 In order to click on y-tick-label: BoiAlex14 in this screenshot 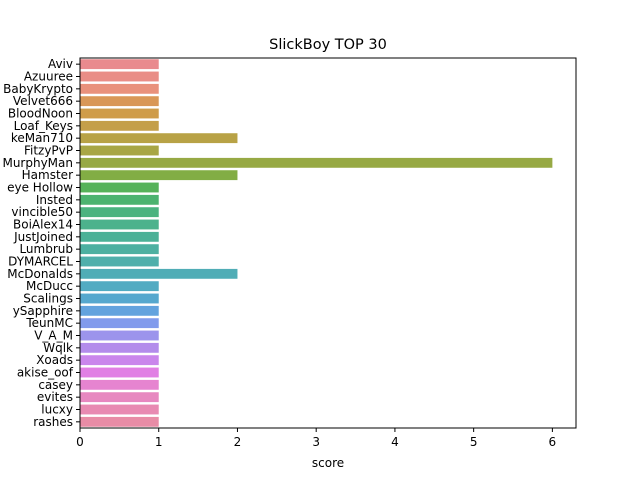, I will do `click(43, 225)`.